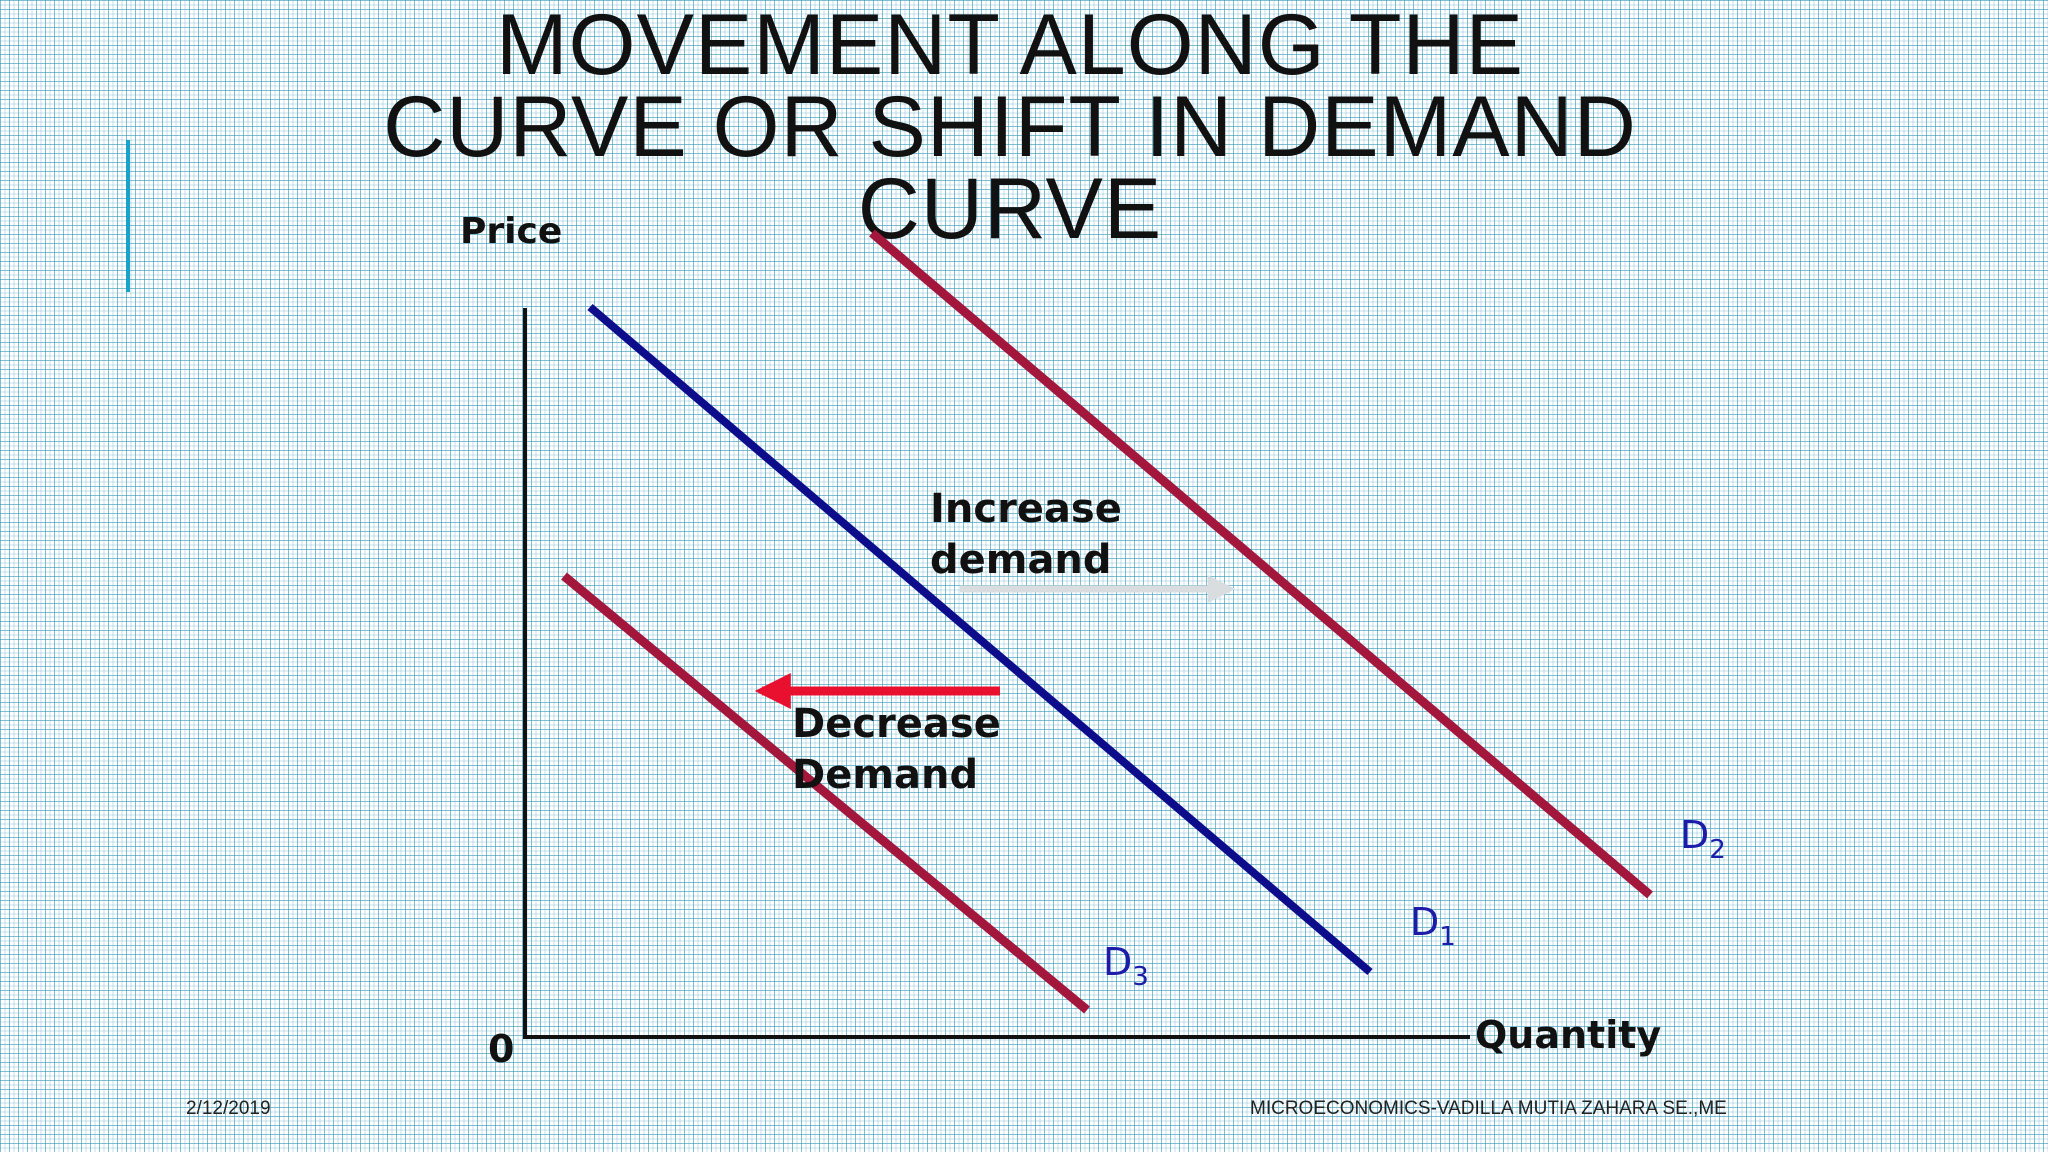 This screenshot has width=2048, height=1152. I want to click on increase-label-line-2: demand, so click(1021, 560).